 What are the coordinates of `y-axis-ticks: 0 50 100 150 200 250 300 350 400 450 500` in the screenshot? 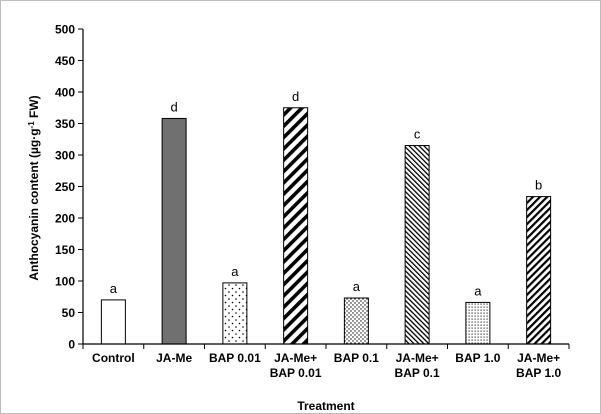 It's located at (69, 187).